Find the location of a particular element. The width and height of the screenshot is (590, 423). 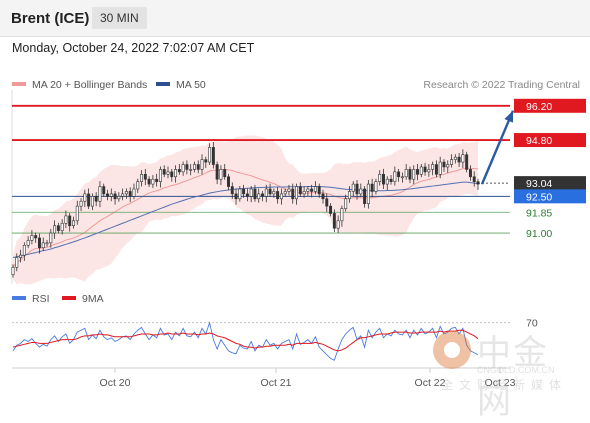

x-axis: Oct 20 Oct 21 Oct 22 Oct 23 is located at coordinates (308, 378).